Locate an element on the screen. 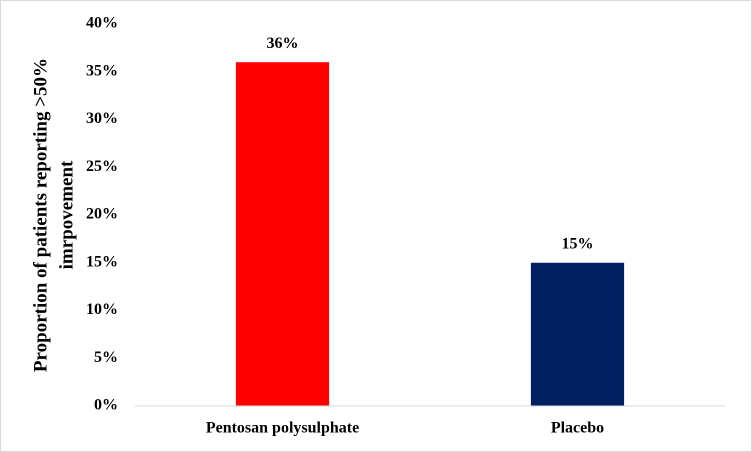 Image resolution: width=752 pixels, height=452 pixels. x-tick-label: Placebo is located at coordinates (577, 428).